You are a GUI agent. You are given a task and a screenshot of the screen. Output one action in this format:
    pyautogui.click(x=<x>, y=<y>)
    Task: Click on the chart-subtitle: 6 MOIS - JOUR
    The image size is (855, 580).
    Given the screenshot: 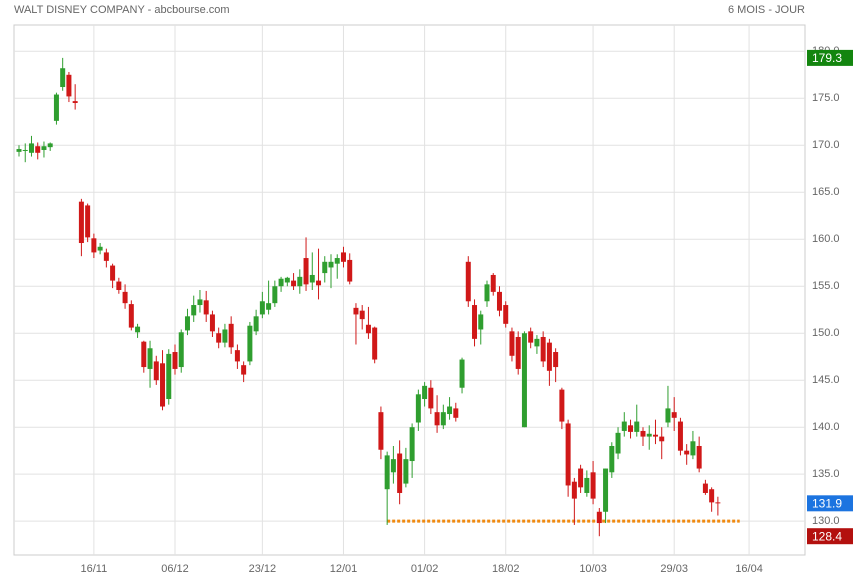 What is the action you would take?
    pyautogui.click(x=766, y=10)
    